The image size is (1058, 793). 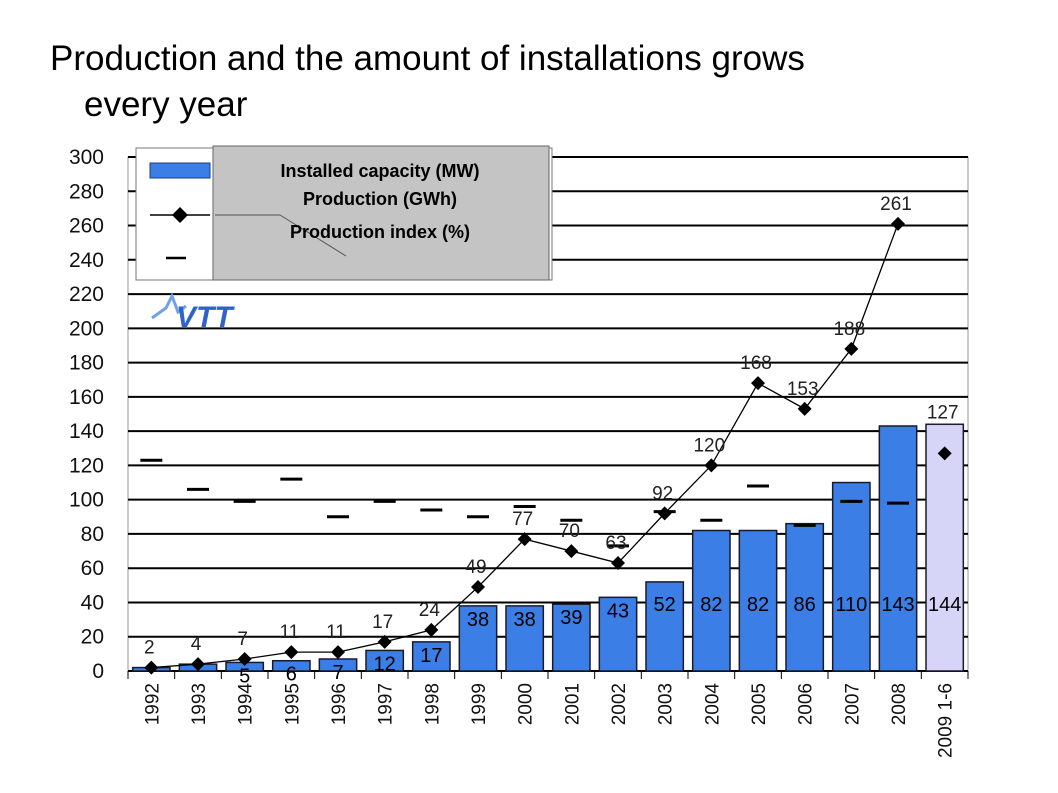 I want to click on capacity-bar-label: 144, so click(x=944, y=605).